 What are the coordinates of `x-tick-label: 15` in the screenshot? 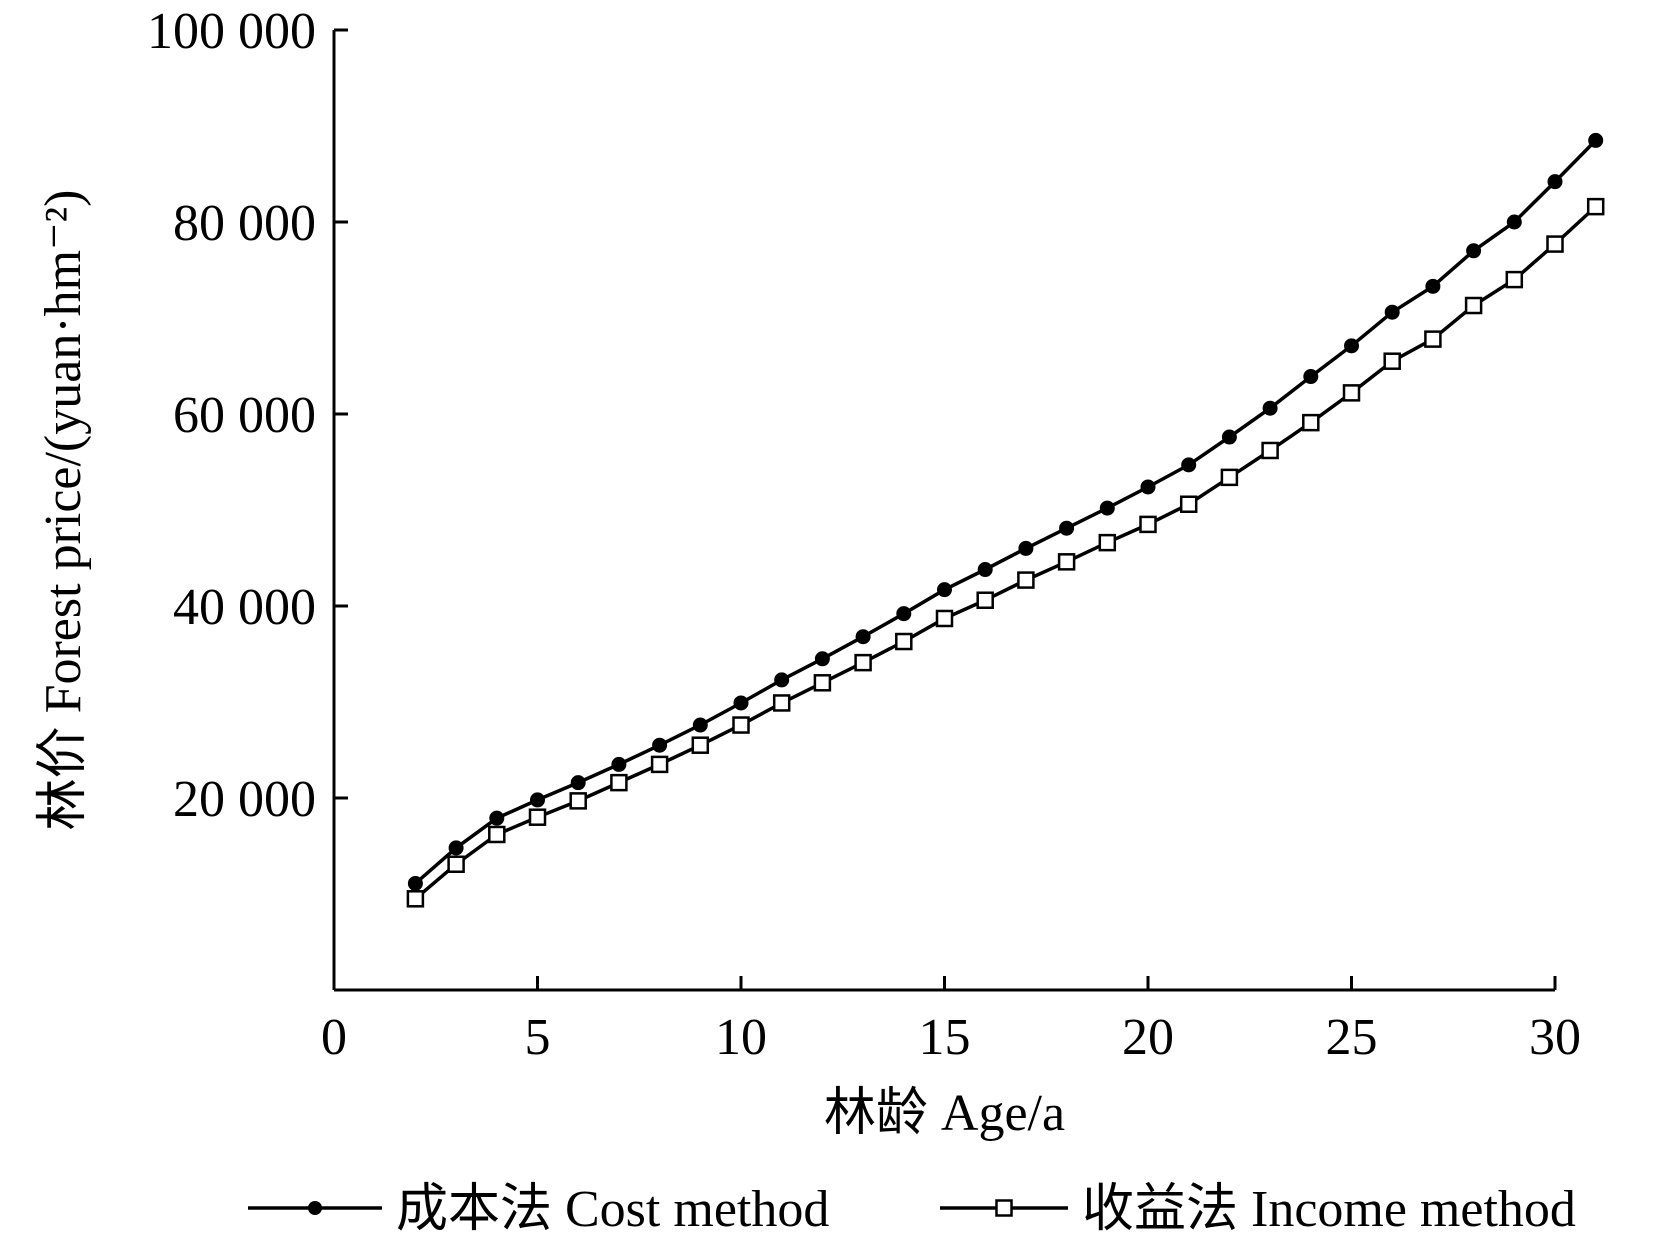 It's located at (945, 1037).